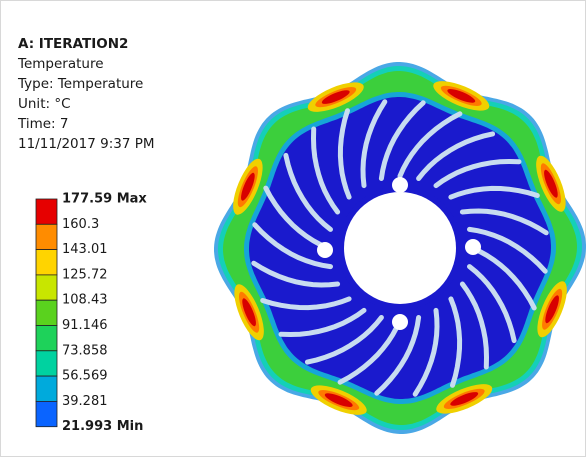 Image resolution: width=586 pixels, height=457 pixels. Describe the element at coordinates (85, 350) in the screenshot. I see `legend-label: 73.858` at that location.